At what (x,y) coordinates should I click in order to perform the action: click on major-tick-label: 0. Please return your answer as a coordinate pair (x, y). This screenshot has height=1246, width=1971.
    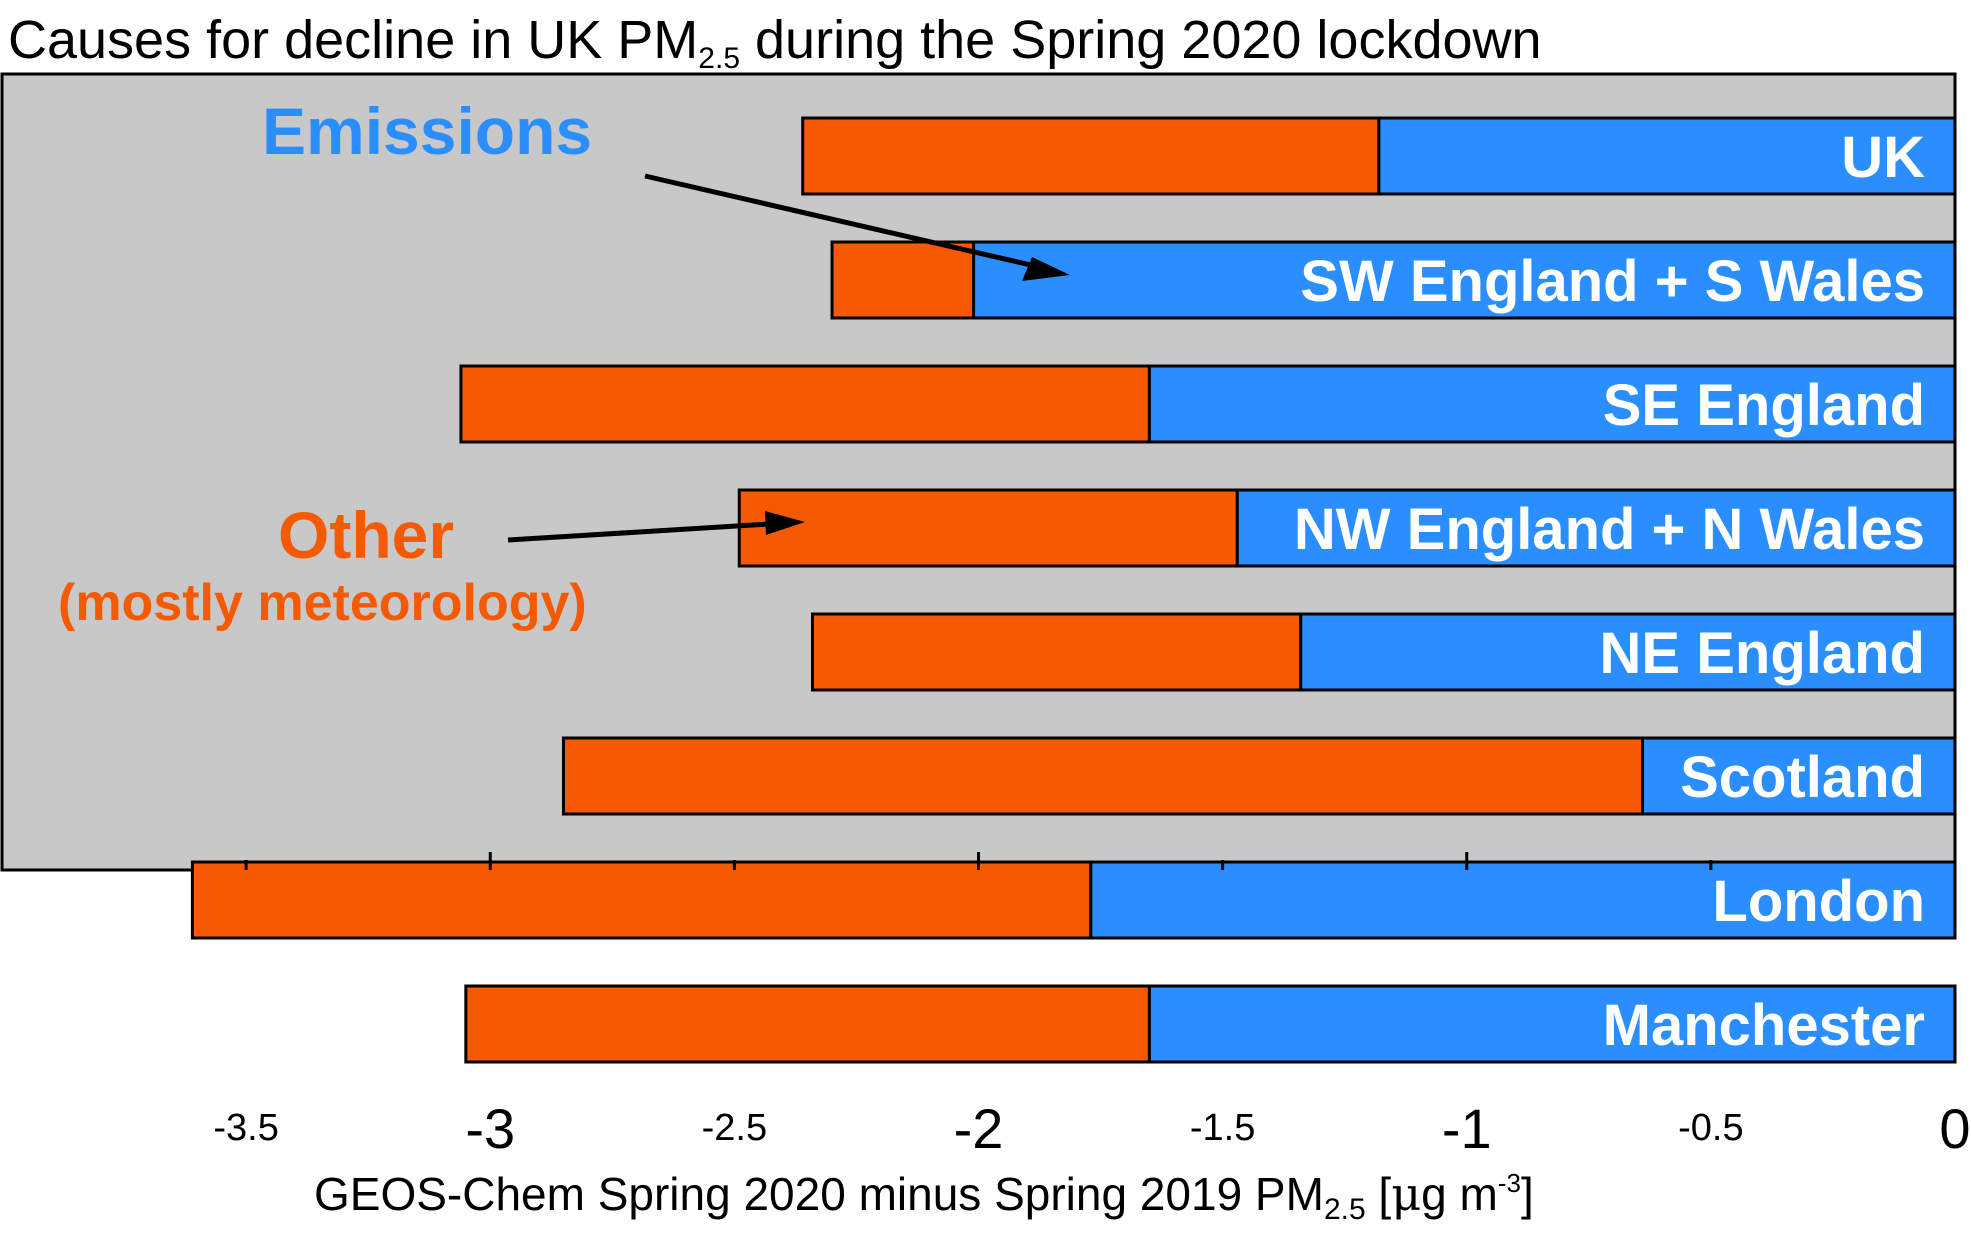
    Looking at the image, I should click on (1954, 1128).